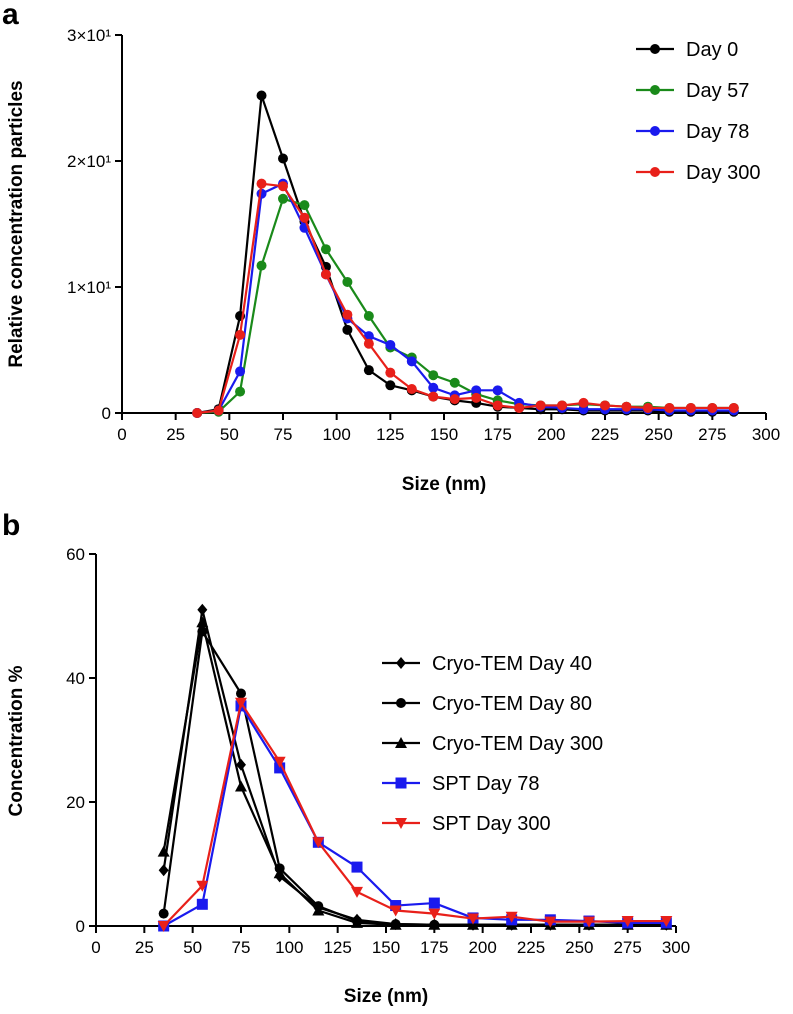 The width and height of the screenshot is (793, 1014). I want to click on panel-a-y-tick-label: 3×10¹, so click(89, 35).